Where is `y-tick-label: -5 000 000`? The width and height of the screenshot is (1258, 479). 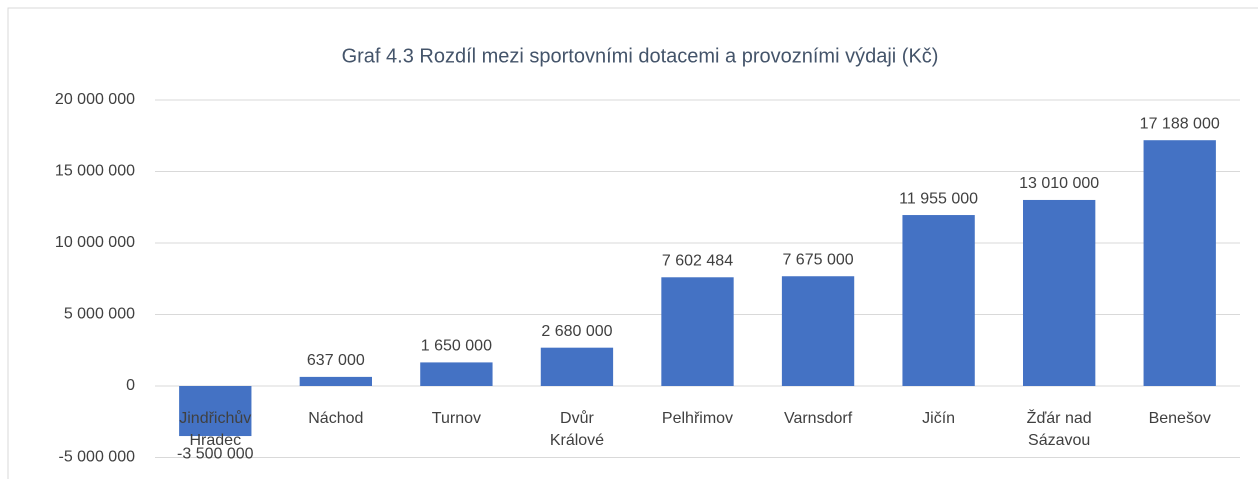 y-tick-label: -5 000 000 is located at coordinates (96, 457).